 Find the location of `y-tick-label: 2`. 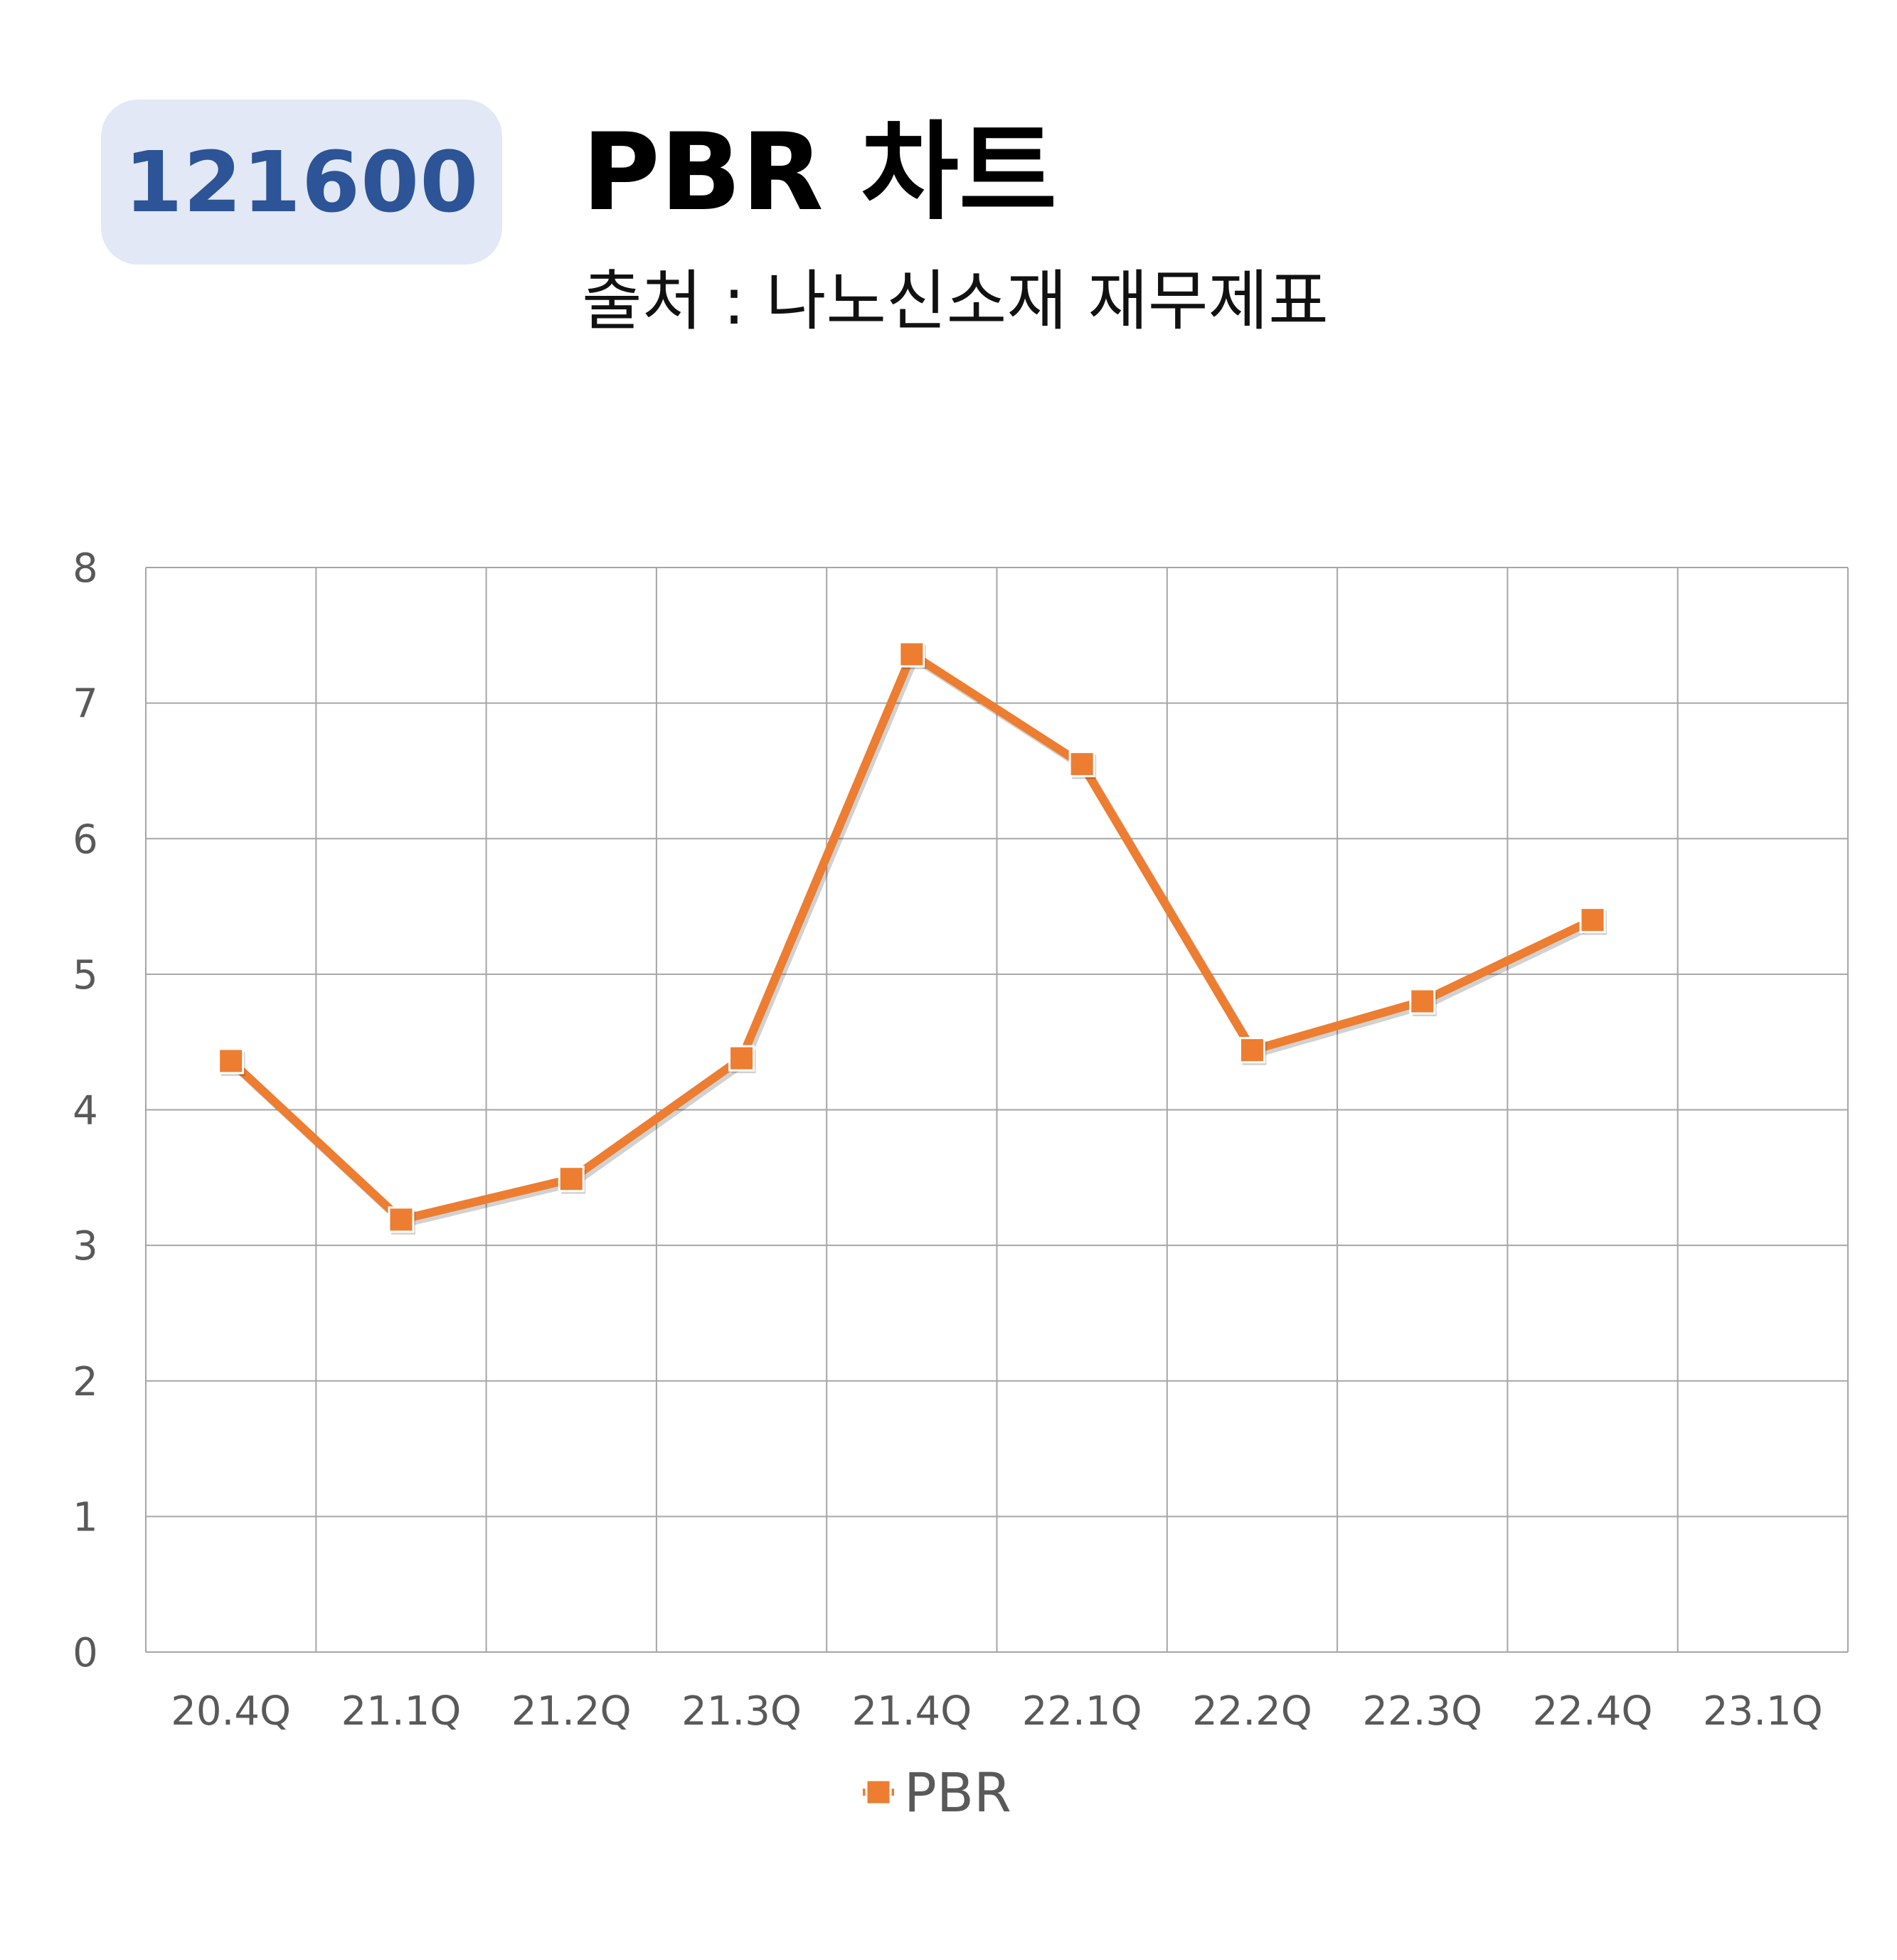

y-tick-label: 2 is located at coordinates (86, 1382).